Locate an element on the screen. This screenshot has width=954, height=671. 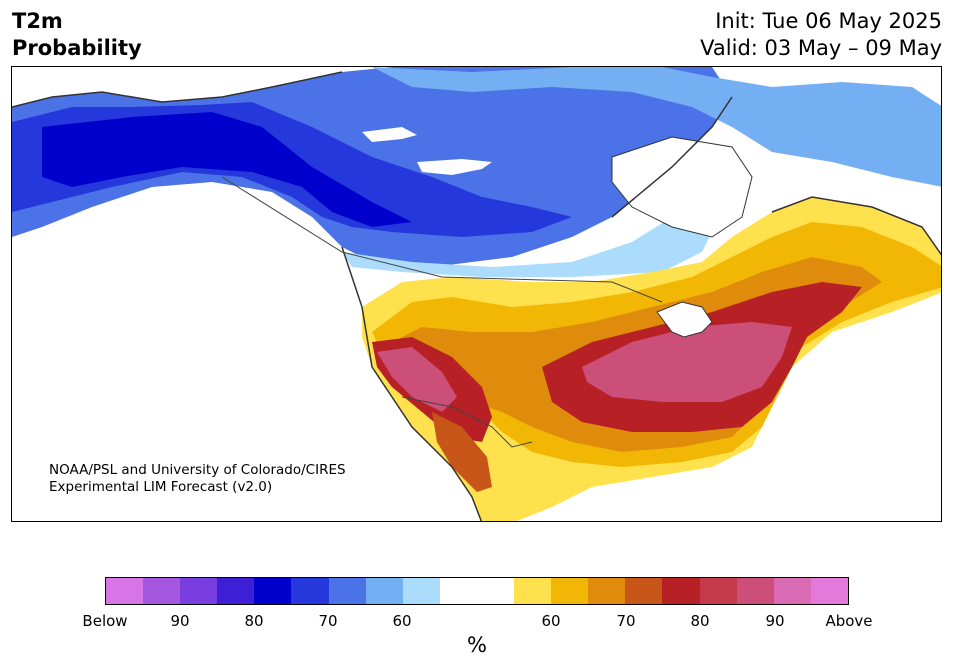
arctic-light-blue is located at coordinates (656, 127).